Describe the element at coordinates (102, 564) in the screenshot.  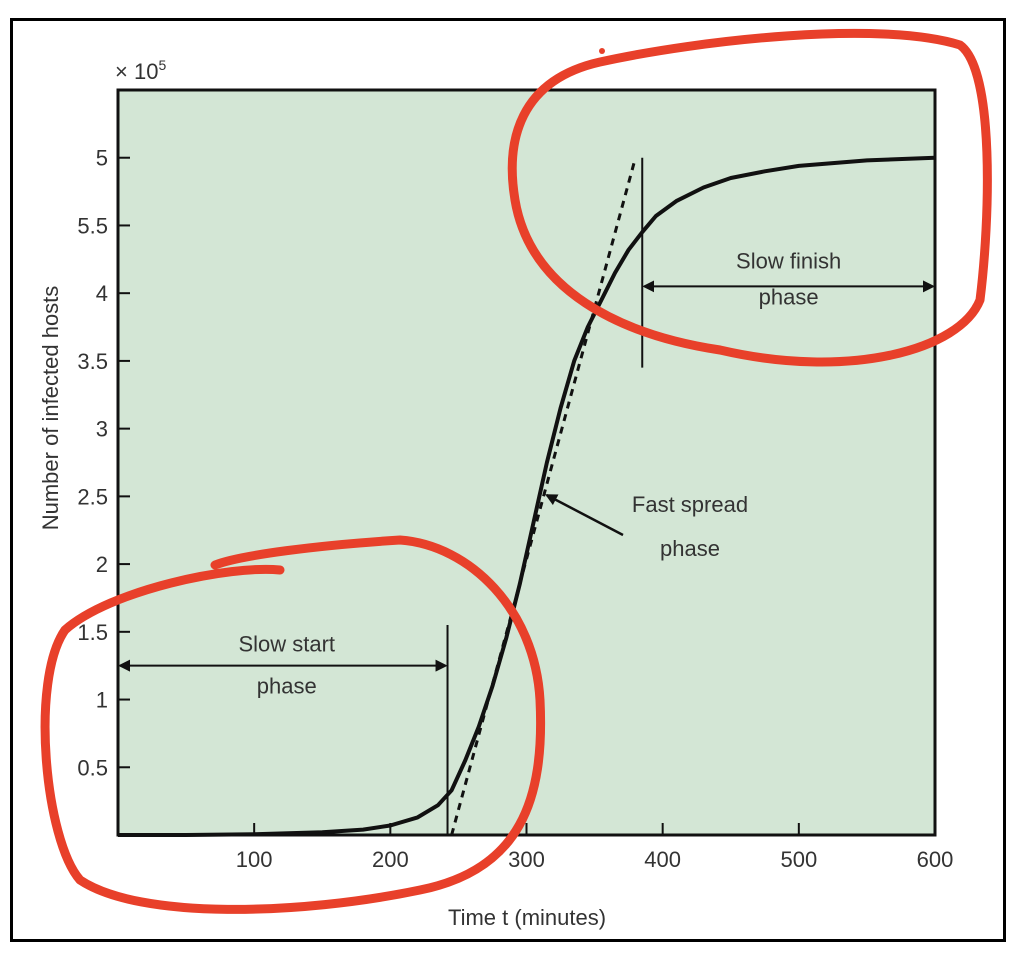
I see `y-tick-label: 2` at that location.